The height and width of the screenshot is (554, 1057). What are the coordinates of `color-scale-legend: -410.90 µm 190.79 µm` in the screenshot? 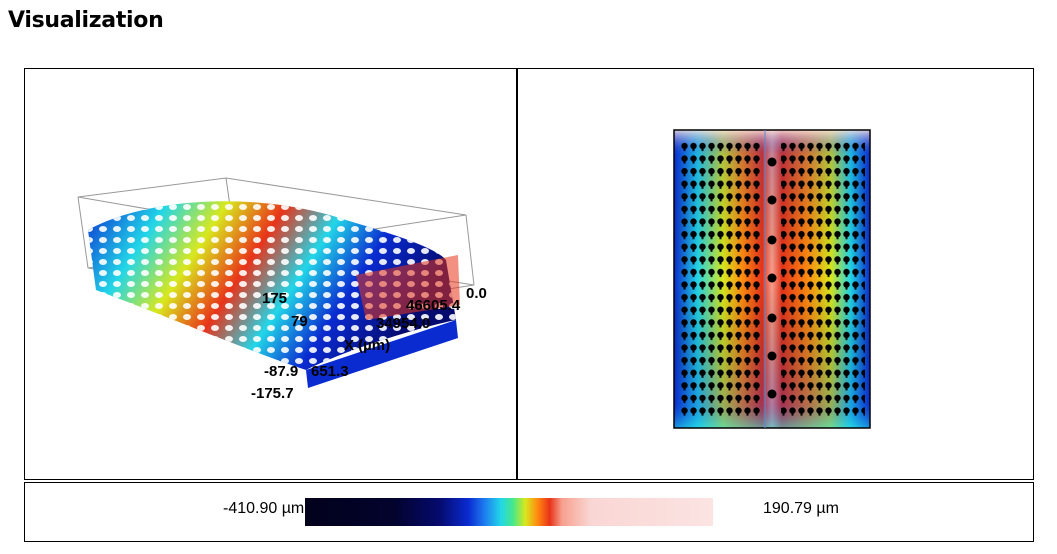 It's located at (529, 512).